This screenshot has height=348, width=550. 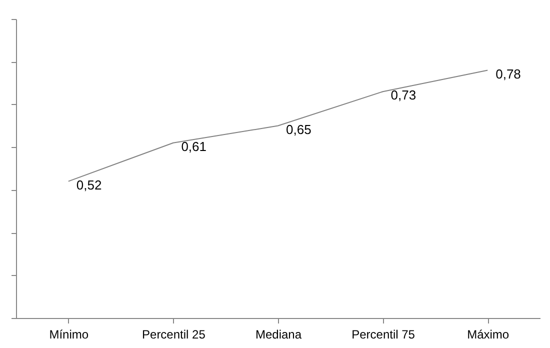 What do you see at coordinates (403, 95) in the screenshot?
I see `data-label: 0,73` at bounding box center [403, 95].